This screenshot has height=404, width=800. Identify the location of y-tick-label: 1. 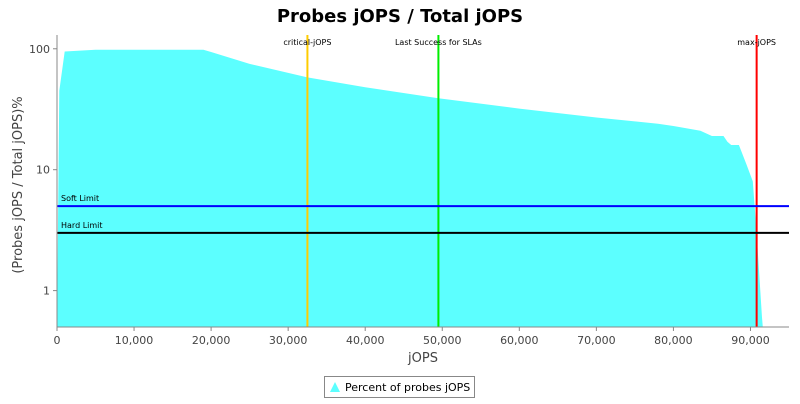
(46, 291).